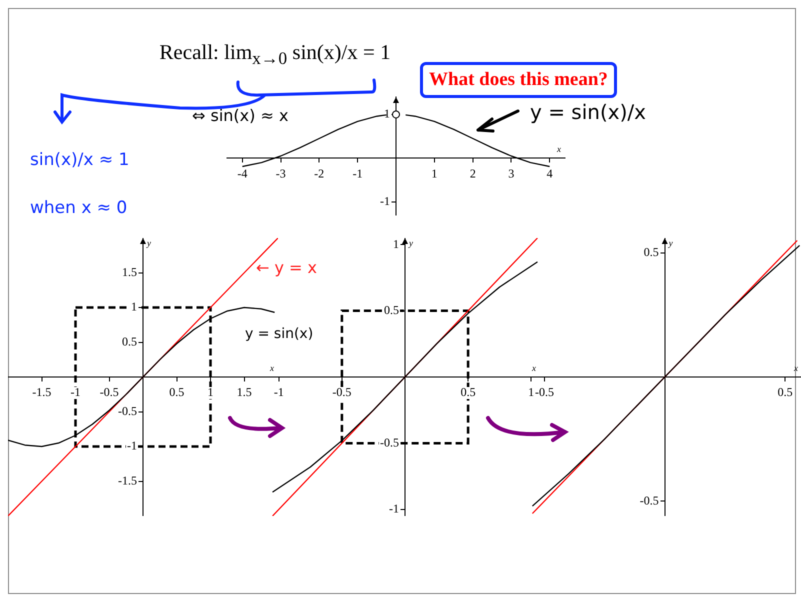  I want to click on x-tick-label: -2, so click(319, 173).